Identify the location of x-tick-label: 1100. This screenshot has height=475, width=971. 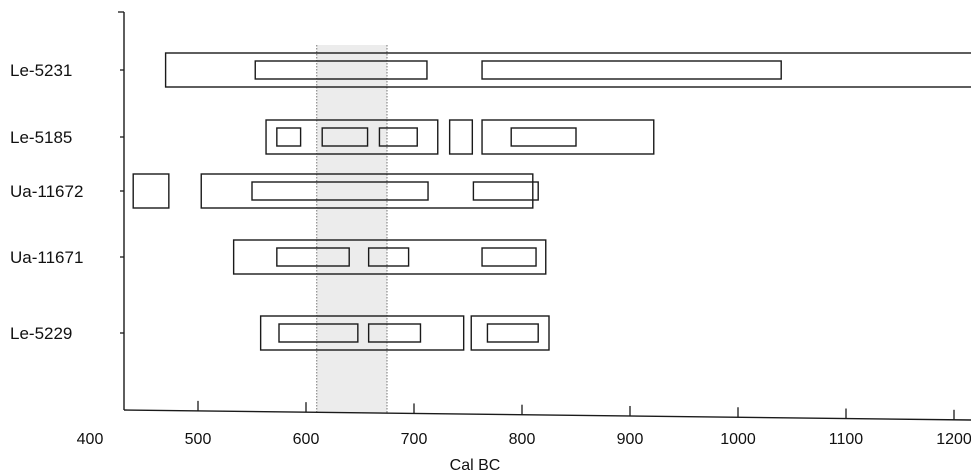
(846, 439).